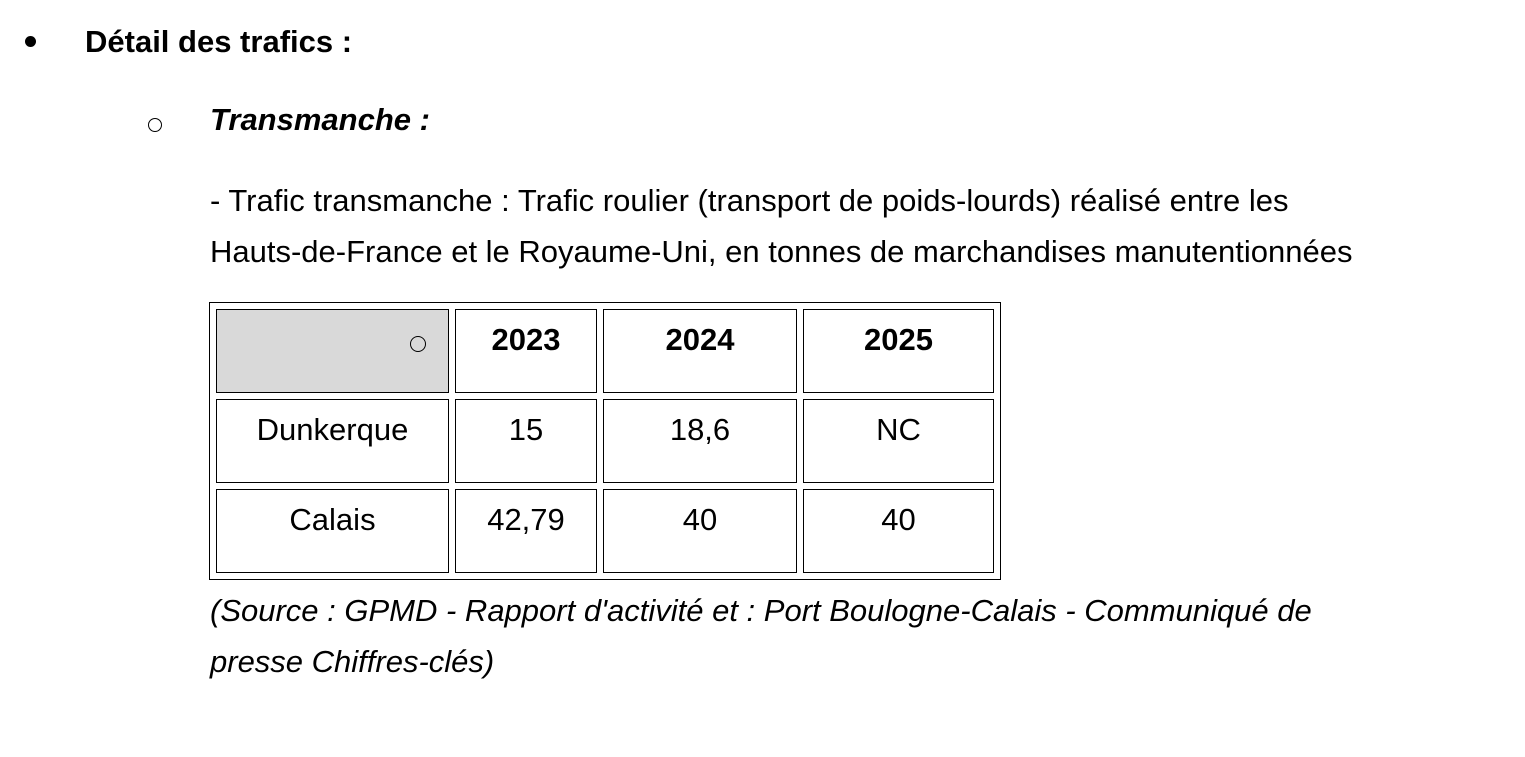 This screenshot has height=757, width=1525. I want to click on table-row: Dunkerque 15 18,6 NC, so click(605, 441).